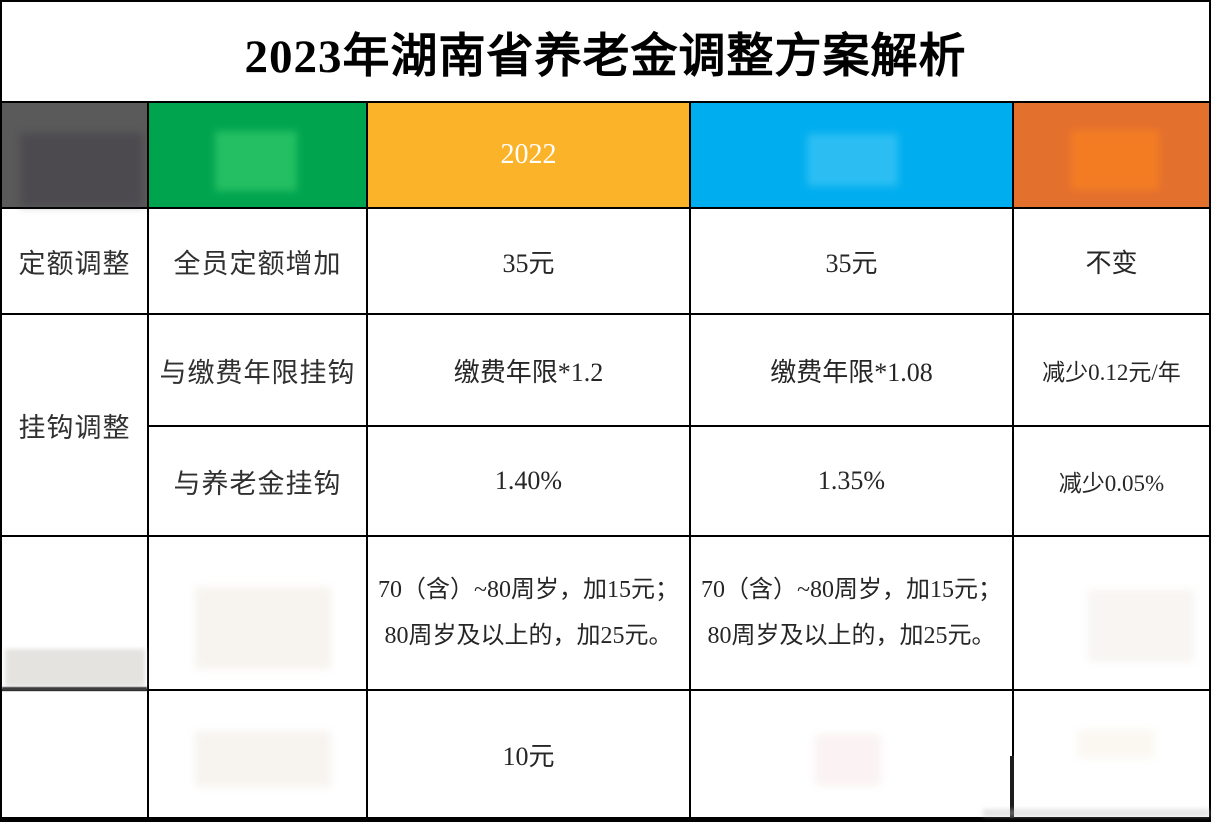 The image size is (1213, 824). What do you see at coordinates (529, 482) in the screenshot?
I see `cell-r3-2022: 1.40%` at bounding box center [529, 482].